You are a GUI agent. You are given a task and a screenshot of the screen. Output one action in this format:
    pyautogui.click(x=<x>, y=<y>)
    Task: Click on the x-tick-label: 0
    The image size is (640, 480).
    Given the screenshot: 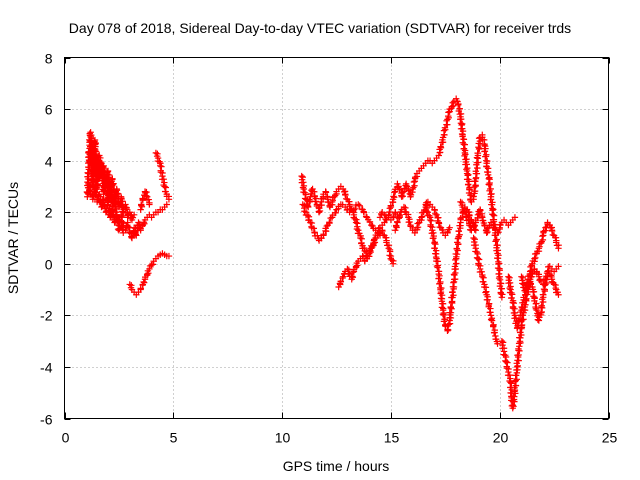 What is the action you would take?
    pyautogui.click(x=66, y=438)
    